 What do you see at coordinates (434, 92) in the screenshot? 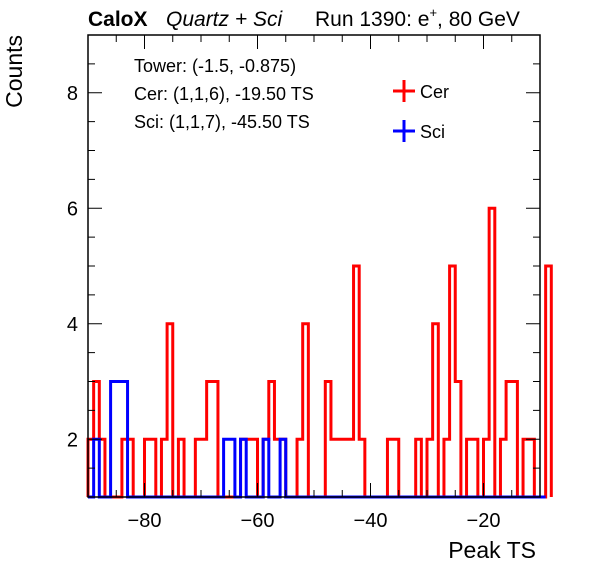
I see `legend-label-cer: Cer` at bounding box center [434, 92].